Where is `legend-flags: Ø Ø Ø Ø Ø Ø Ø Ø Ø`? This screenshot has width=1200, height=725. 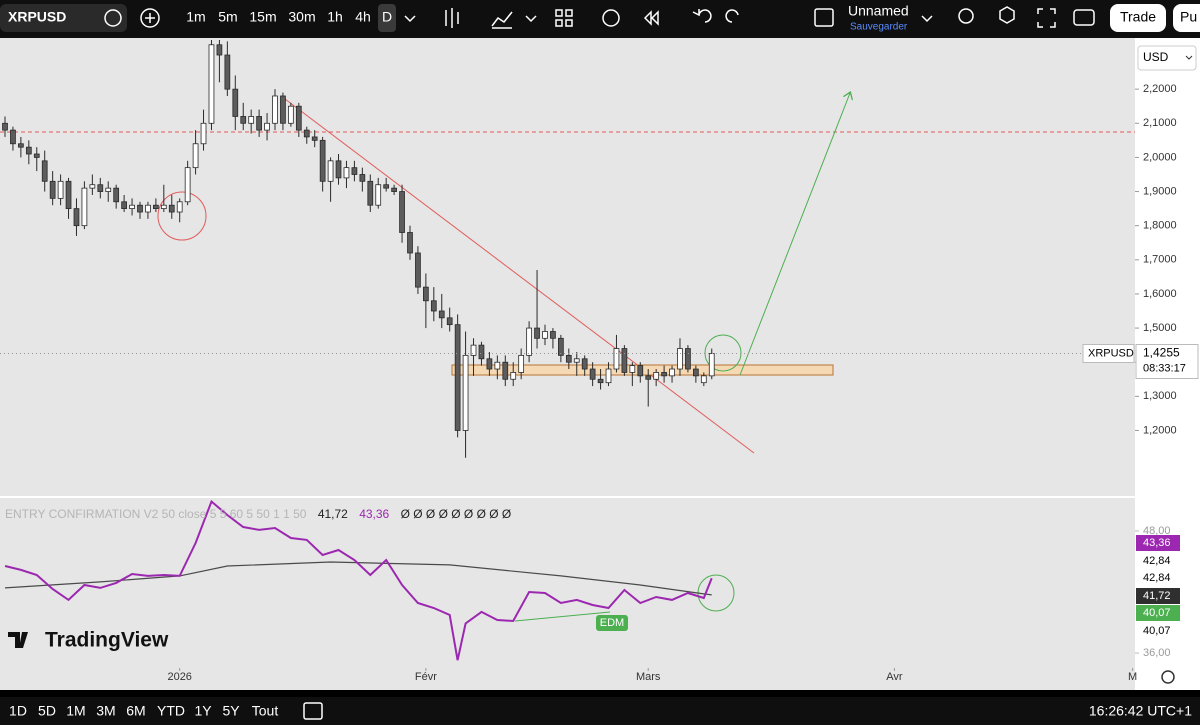
legend-flags: Ø Ø Ø Ø Ø Ø Ø Ø Ø is located at coordinates (456, 514).